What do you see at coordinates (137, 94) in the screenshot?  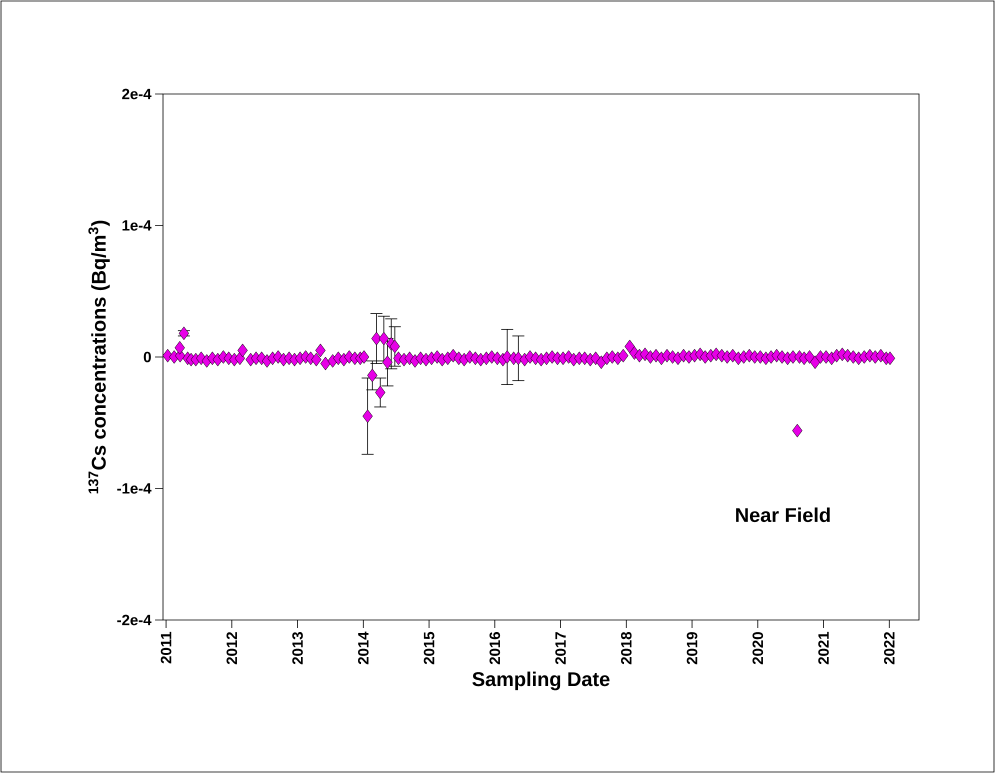 I see `y-tick-label: 2e-4` at bounding box center [137, 94].